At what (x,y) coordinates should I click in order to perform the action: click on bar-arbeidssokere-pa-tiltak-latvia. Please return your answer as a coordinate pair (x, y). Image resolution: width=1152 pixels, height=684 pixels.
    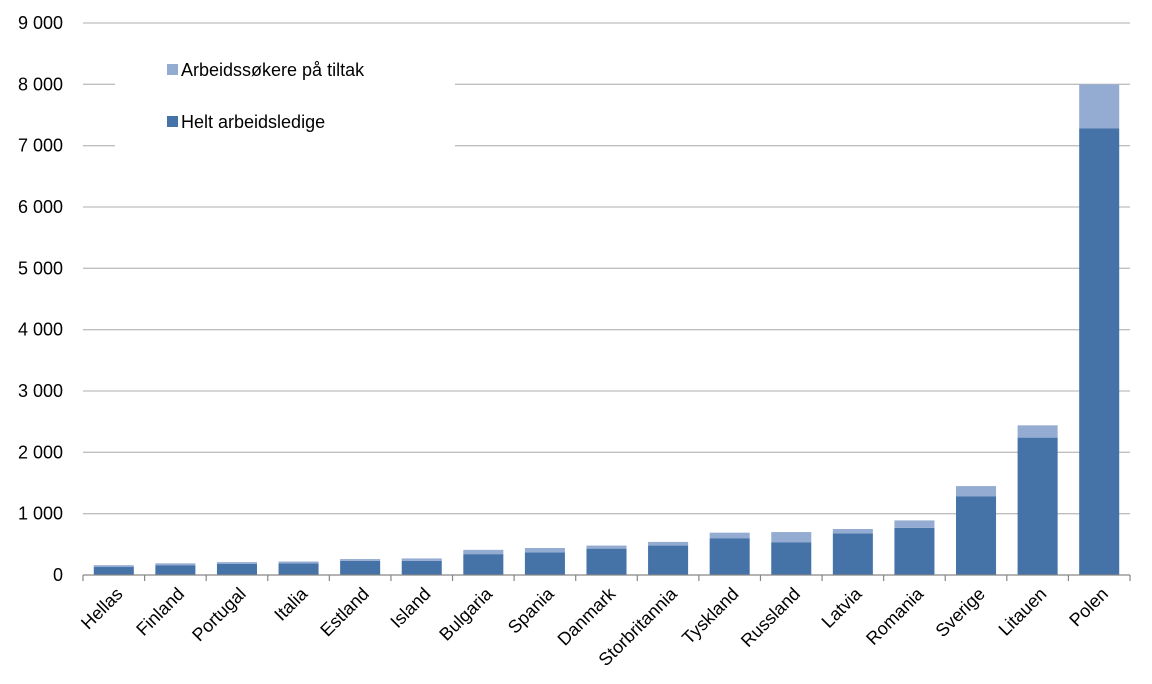
    Looking at the image, I should click on (852, 531).